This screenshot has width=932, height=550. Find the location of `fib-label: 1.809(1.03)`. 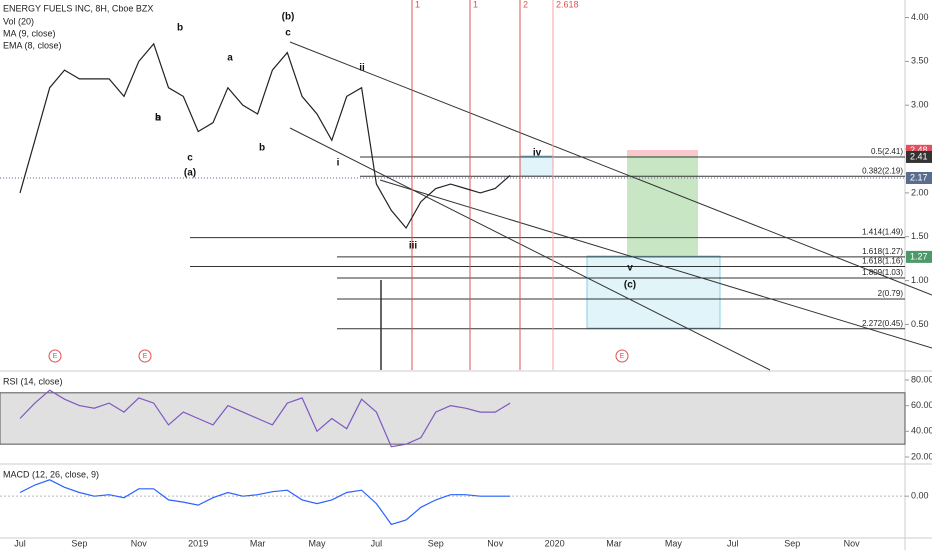

fib-label: 1.809(1.03) is located at coordinates (882, 272).